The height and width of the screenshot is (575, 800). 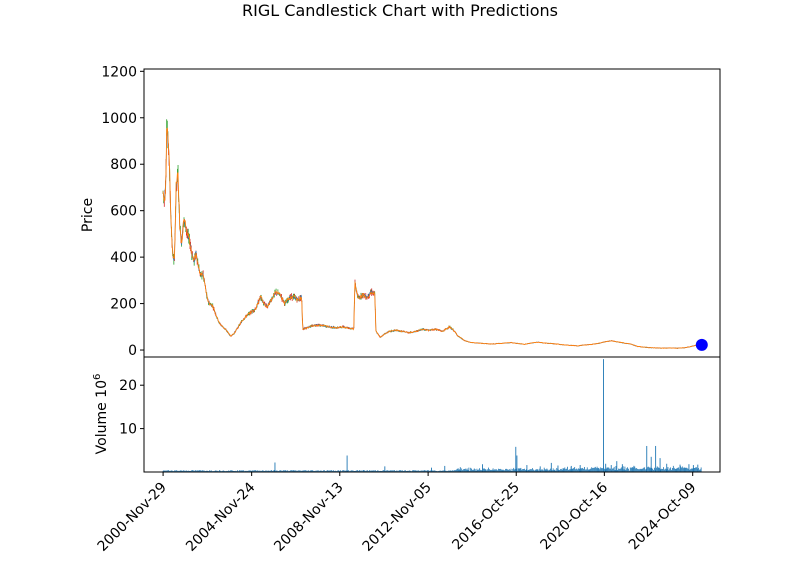 What do you see at coordinates (123, 305) in the screenshot?
I see `price-y-tick-label: 200` at bounding box center [123, 305].